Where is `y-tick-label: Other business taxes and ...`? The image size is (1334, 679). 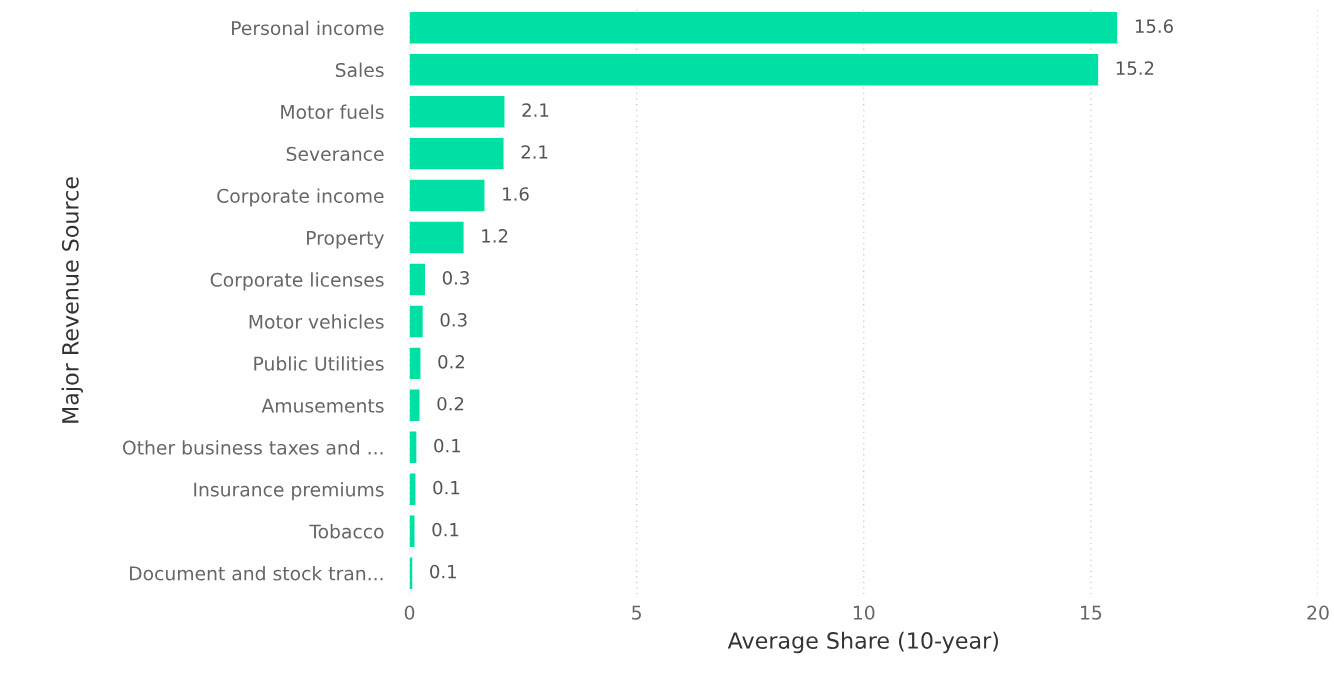
y-tick-label: Other business taxes and ... is located at coordinates (252, 447).